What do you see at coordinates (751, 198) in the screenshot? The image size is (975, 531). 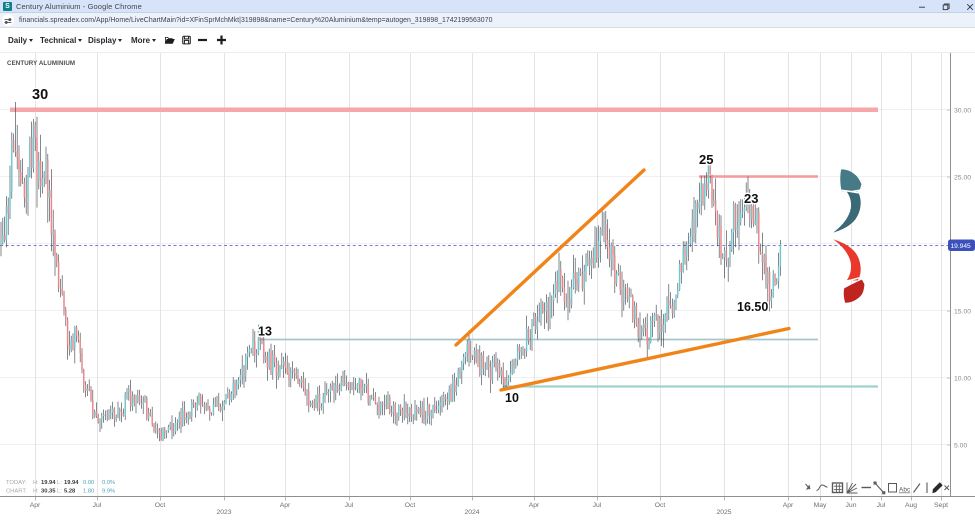 I see `svg-text: 23` at bounding box center [751, 198].